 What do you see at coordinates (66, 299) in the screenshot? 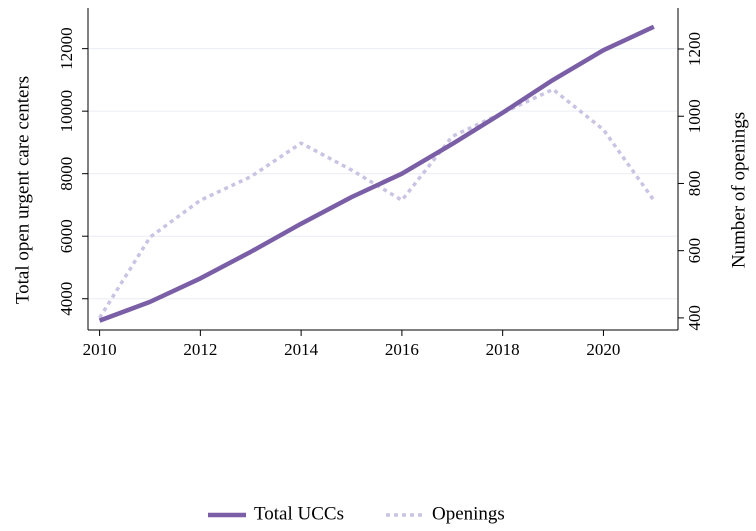
I see `y-tick-label: 4000` at bounding box center [66, 299].